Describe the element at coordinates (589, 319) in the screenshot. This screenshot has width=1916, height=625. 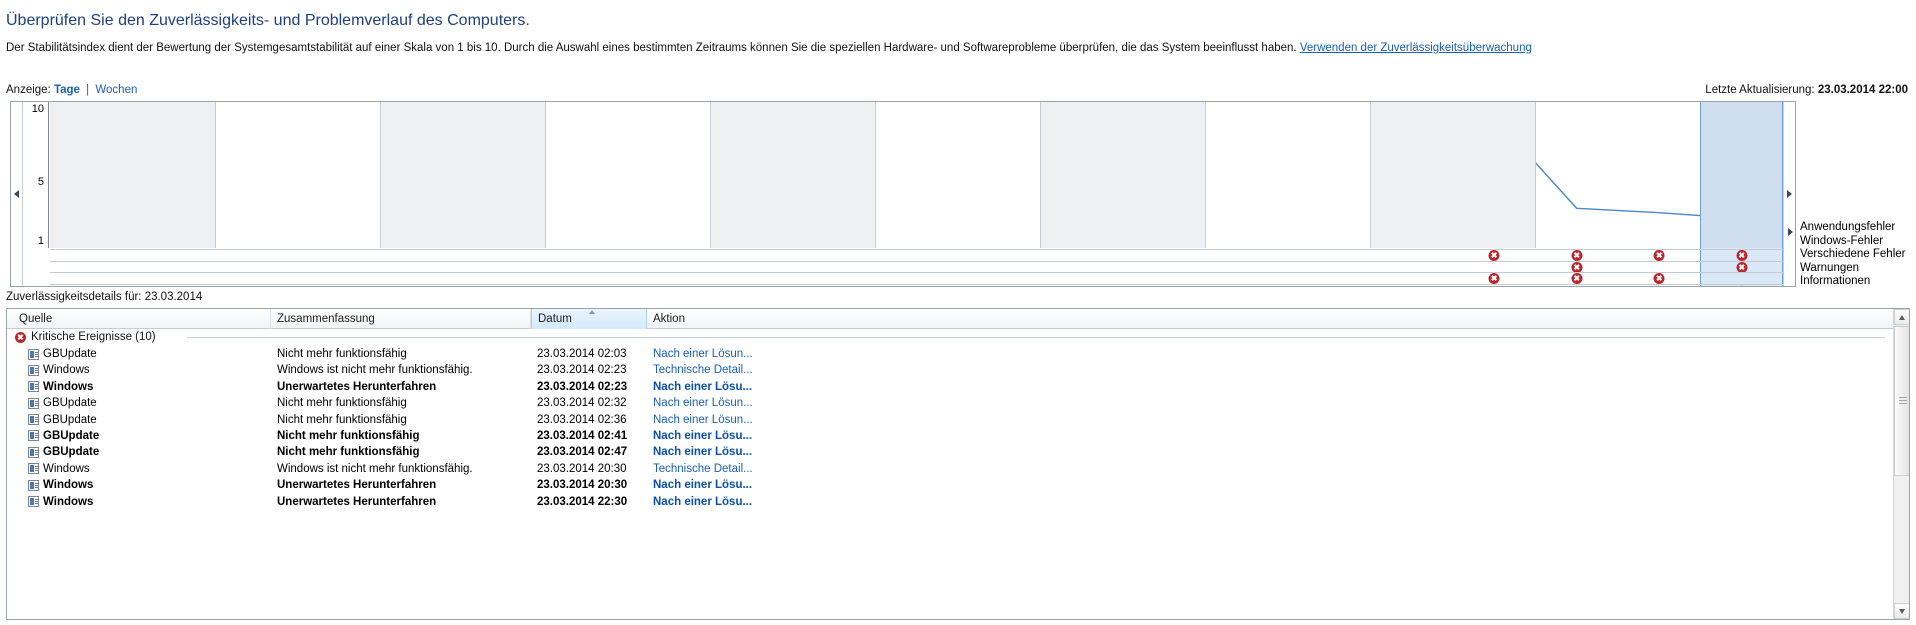
I see `column-header-date: Datum` at that location.